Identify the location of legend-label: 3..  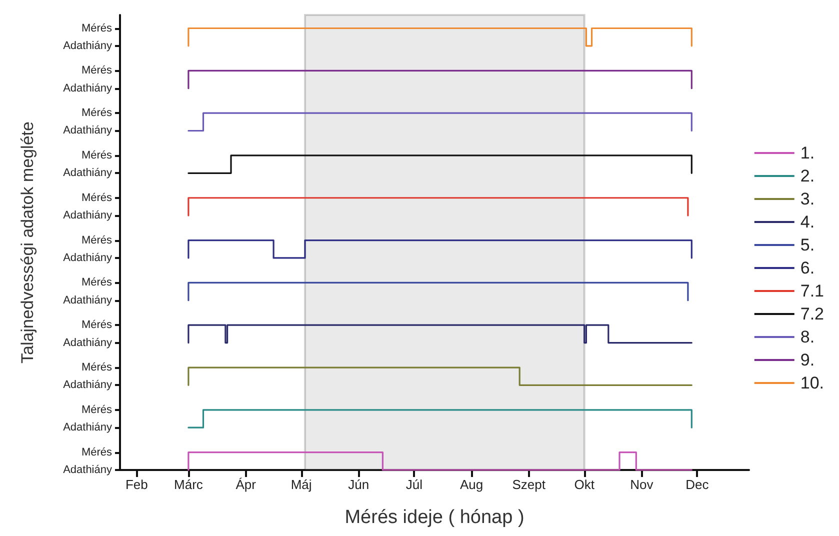
(807, 199).